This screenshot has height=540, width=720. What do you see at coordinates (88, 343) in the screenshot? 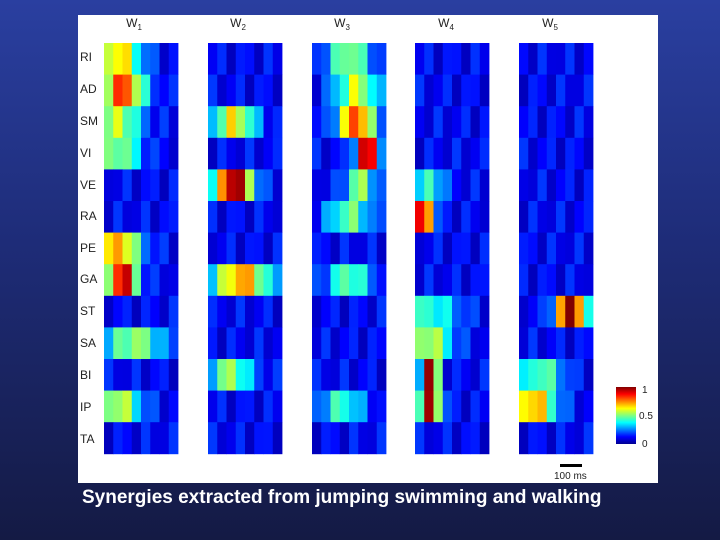
I see `row-label-sa: SA` at bounding box center [88, 343].